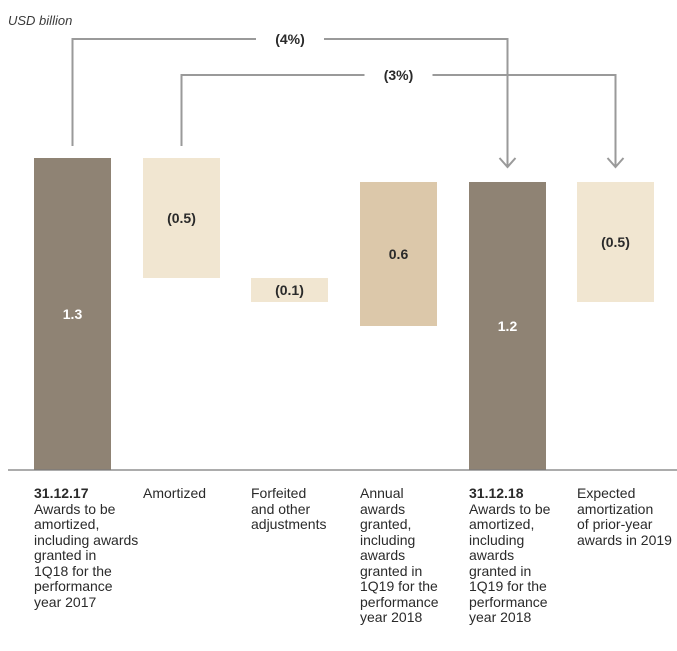  I want to click on value-label-3: 0.6, so click(399, 254).